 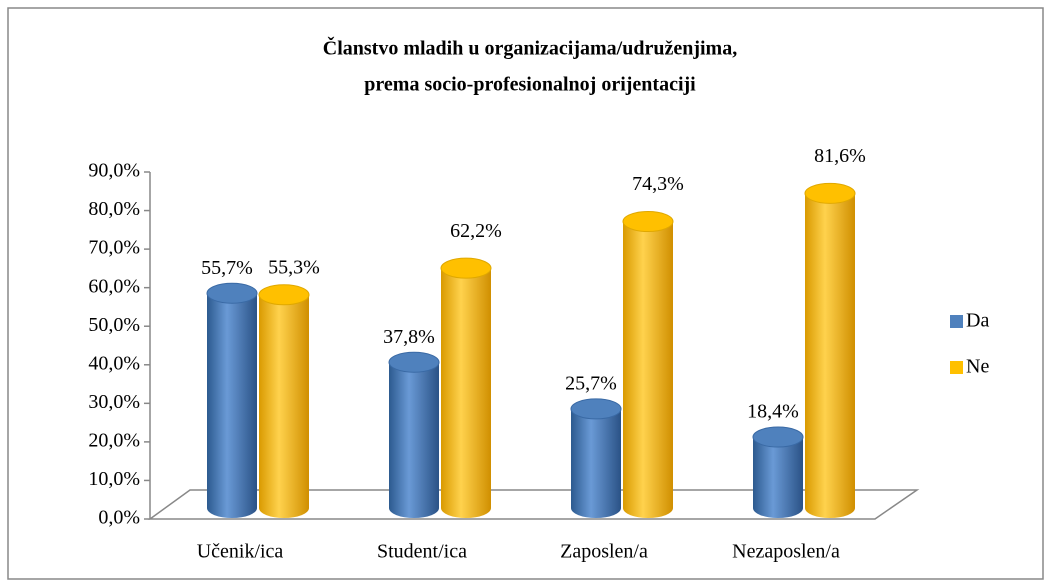 What do you see at coordinates (240, 552) in the screenshot?
I see `x-tick-label: Učenik/ica` at bounding box center [240, 552].